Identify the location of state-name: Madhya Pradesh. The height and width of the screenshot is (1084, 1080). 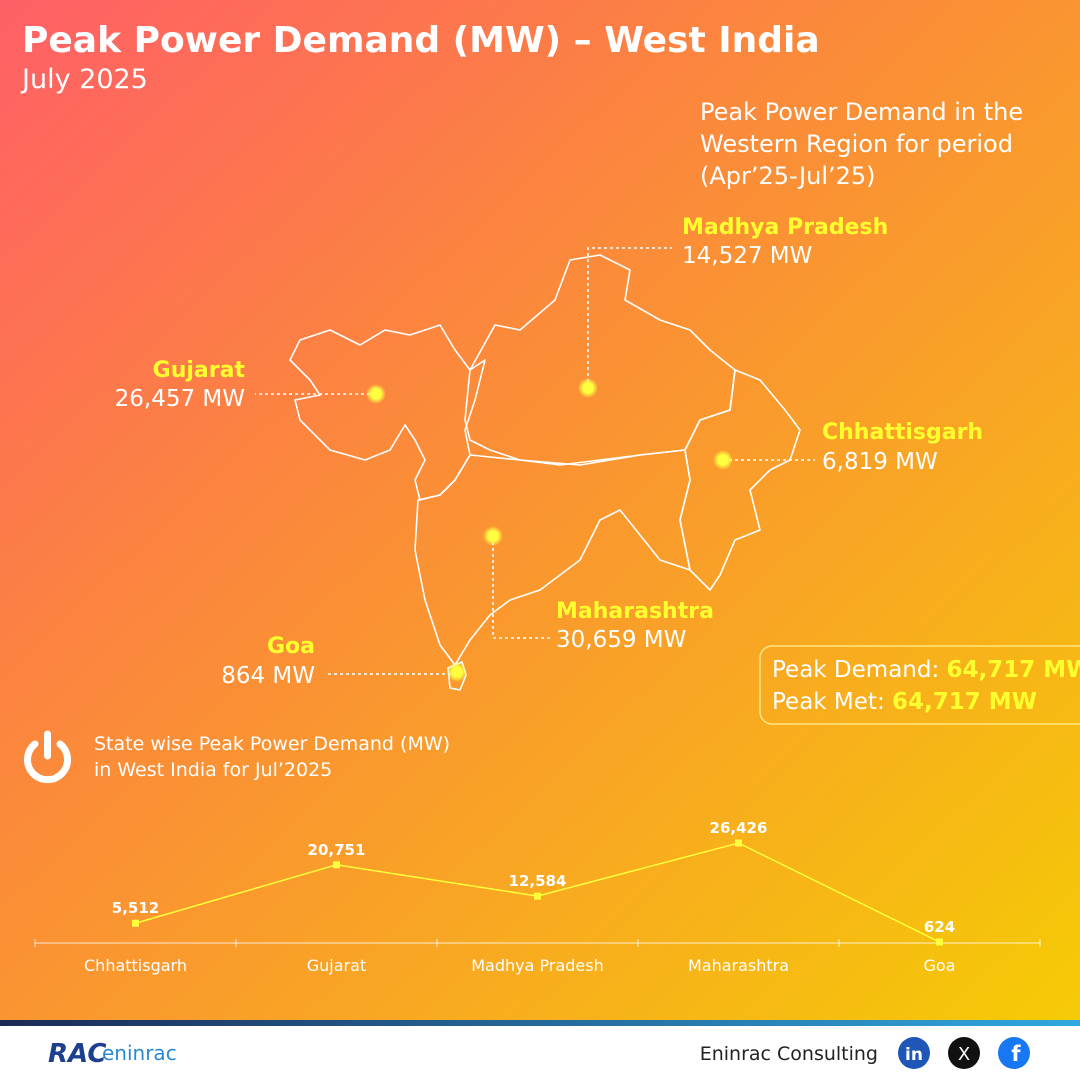
(785, 227).